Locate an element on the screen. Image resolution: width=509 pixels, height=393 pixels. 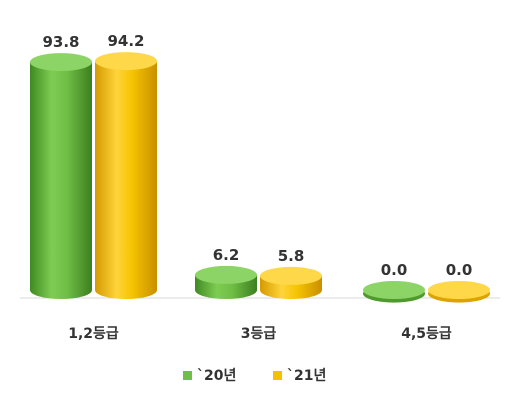
value-label-3등급-1: 5.8 is located at coordinates (291, 256).